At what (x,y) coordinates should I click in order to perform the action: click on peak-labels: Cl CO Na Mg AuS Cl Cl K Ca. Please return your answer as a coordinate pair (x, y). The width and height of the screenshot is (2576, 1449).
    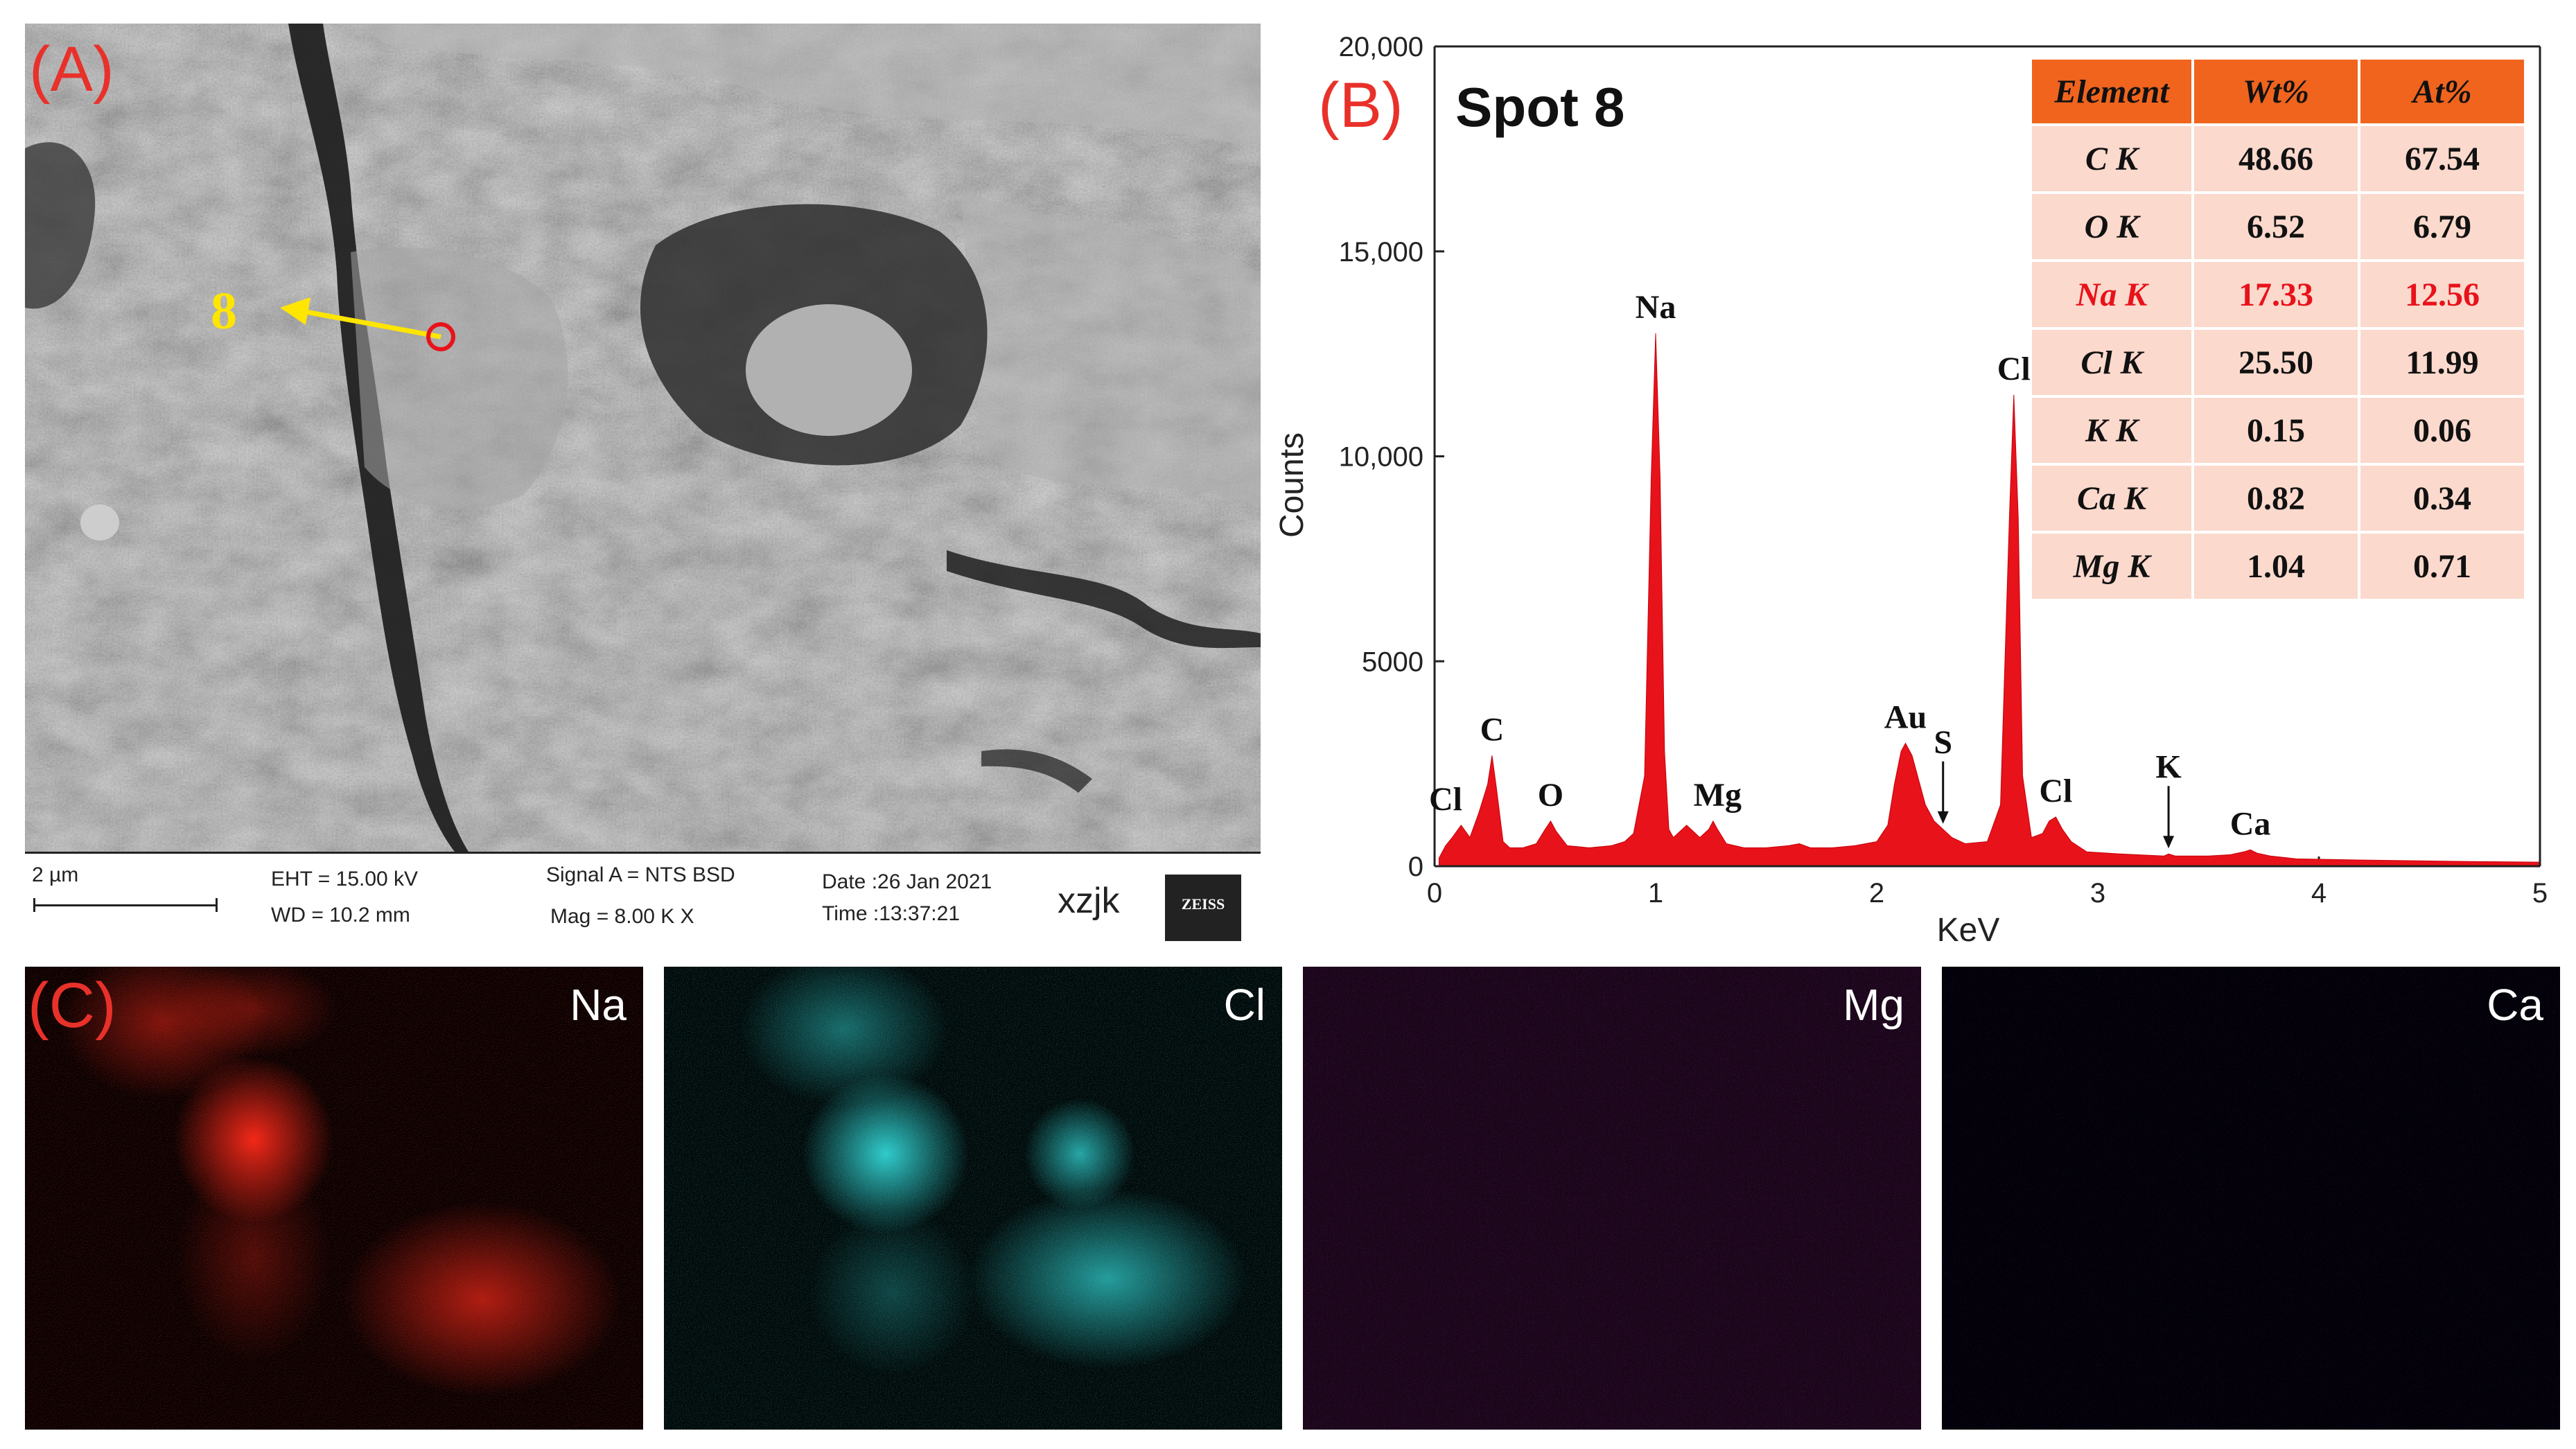
    Looking at the image, I should click on (1850, 569).